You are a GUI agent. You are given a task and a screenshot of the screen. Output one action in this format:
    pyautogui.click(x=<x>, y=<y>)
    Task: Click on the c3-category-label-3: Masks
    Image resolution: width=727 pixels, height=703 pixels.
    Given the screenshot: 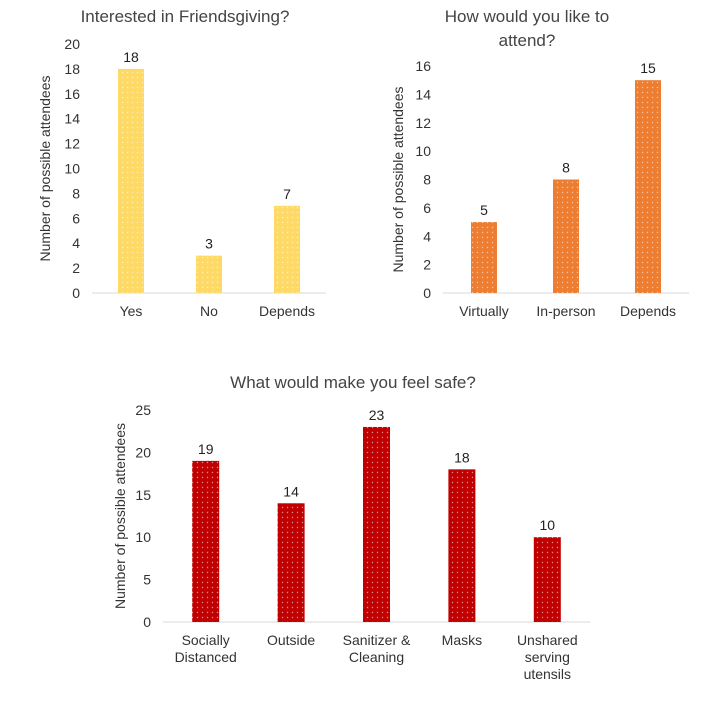 What is the action you would take?
    pyautogui.click(x=462, y=640)
    